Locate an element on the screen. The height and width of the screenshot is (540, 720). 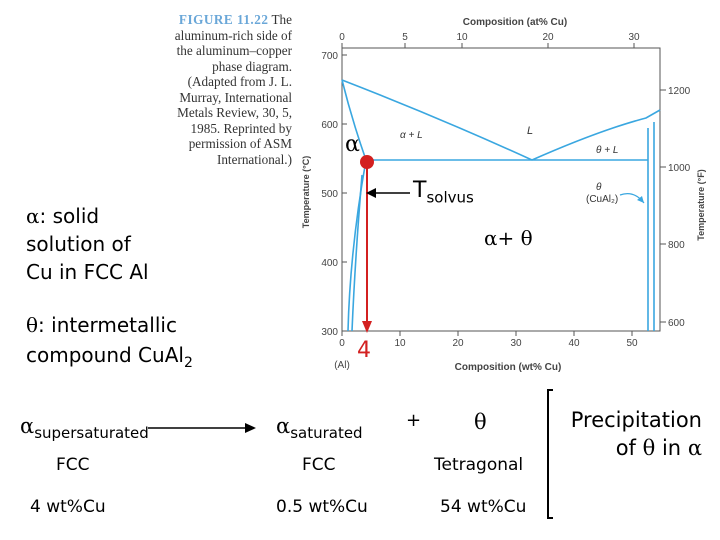
note-word: of is located at coordinates (625, 448).